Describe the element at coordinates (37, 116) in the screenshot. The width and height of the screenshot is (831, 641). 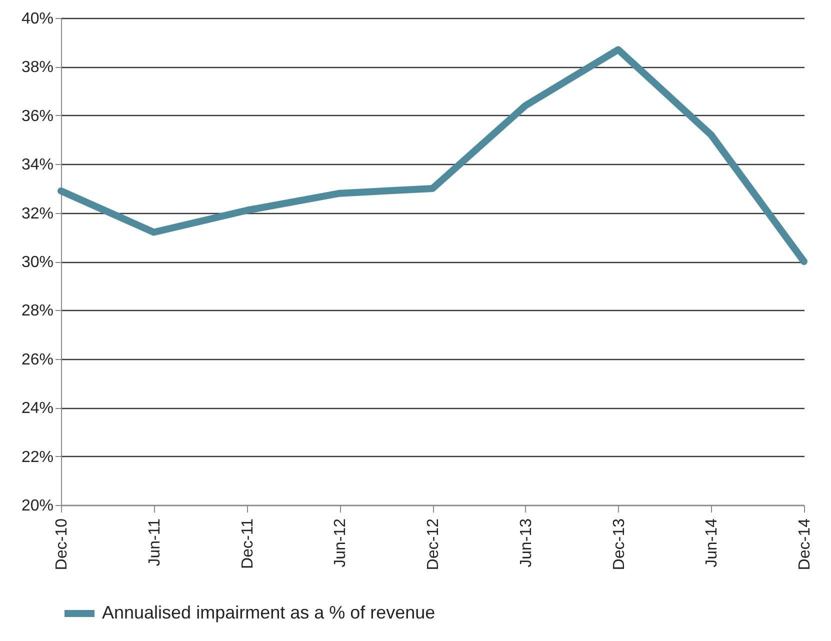
I see `y-tick-label: 36%` at that location.